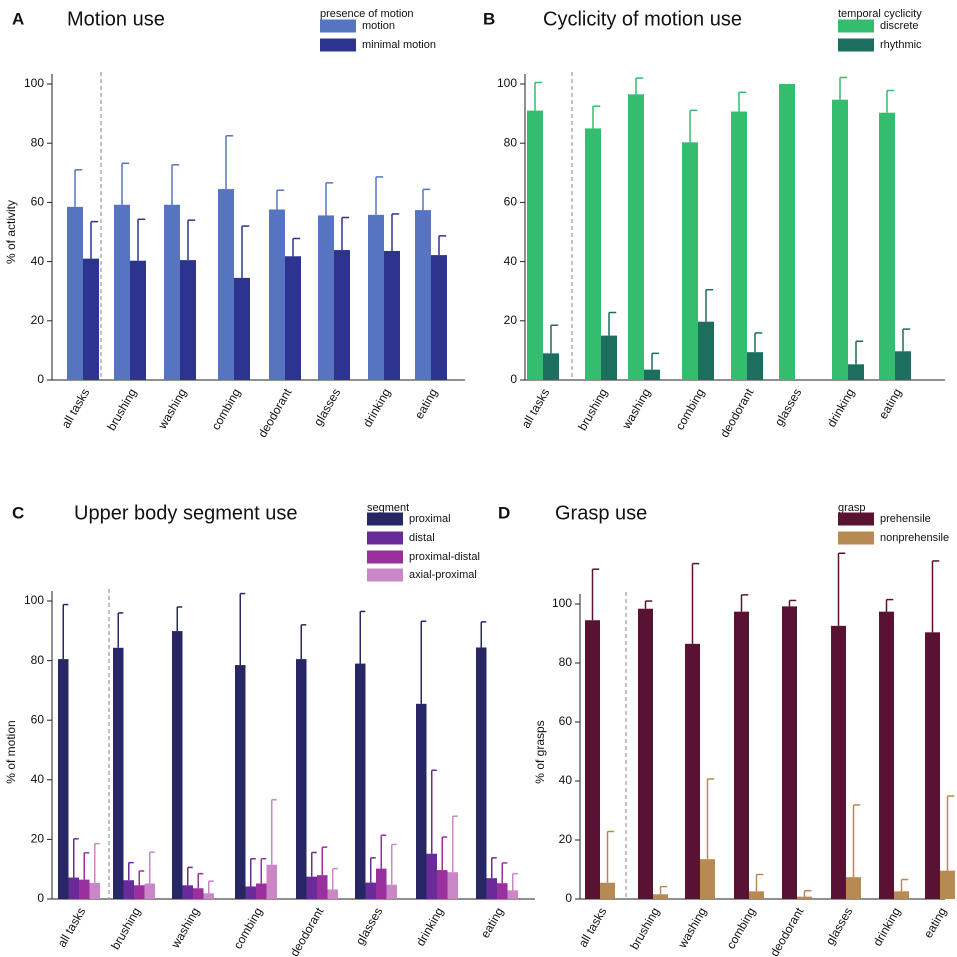 This screenshot has width=957, height=957. Describe the element at coordinates (388, 508) in the screenshot. I see `legend-title: segment` at that location.